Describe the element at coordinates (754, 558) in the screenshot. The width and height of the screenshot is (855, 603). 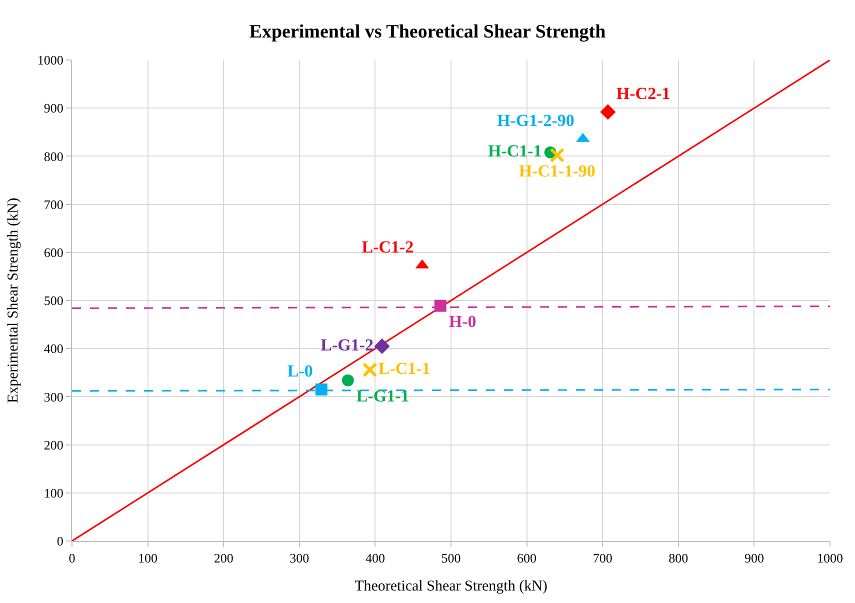
I see `x-tick-label: 900` at that location.